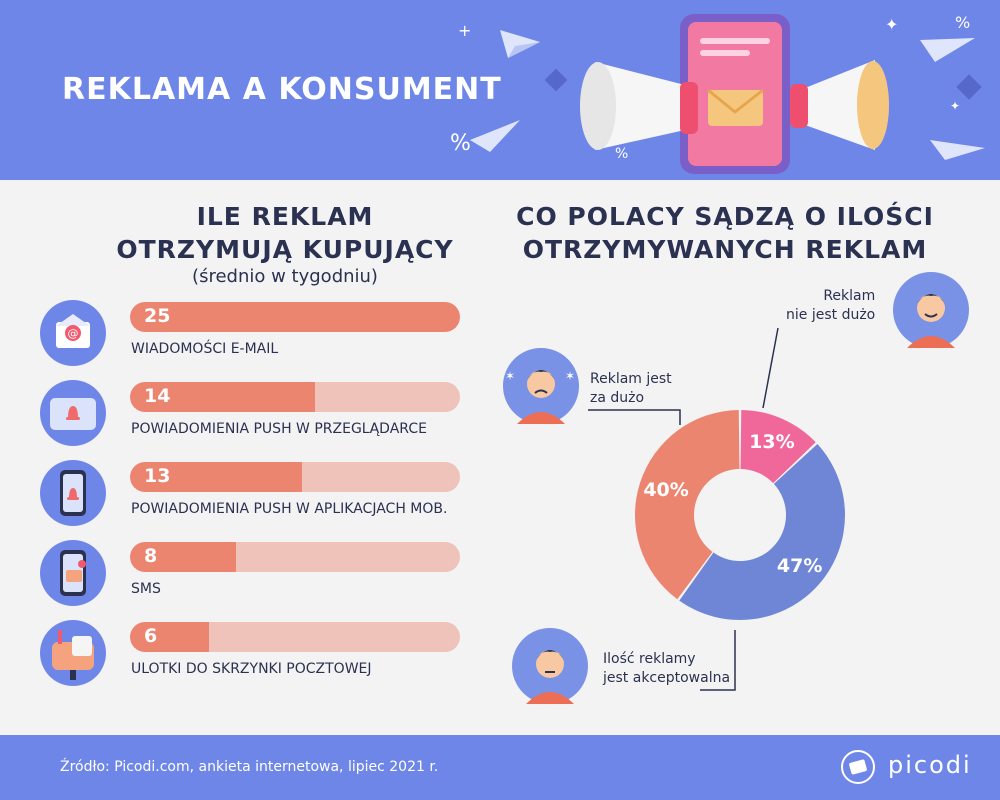  I want to click on bar-row: 14 POWIADOMIENIA PUSH W PRZEGLĄDARCE, so click(250, 420).